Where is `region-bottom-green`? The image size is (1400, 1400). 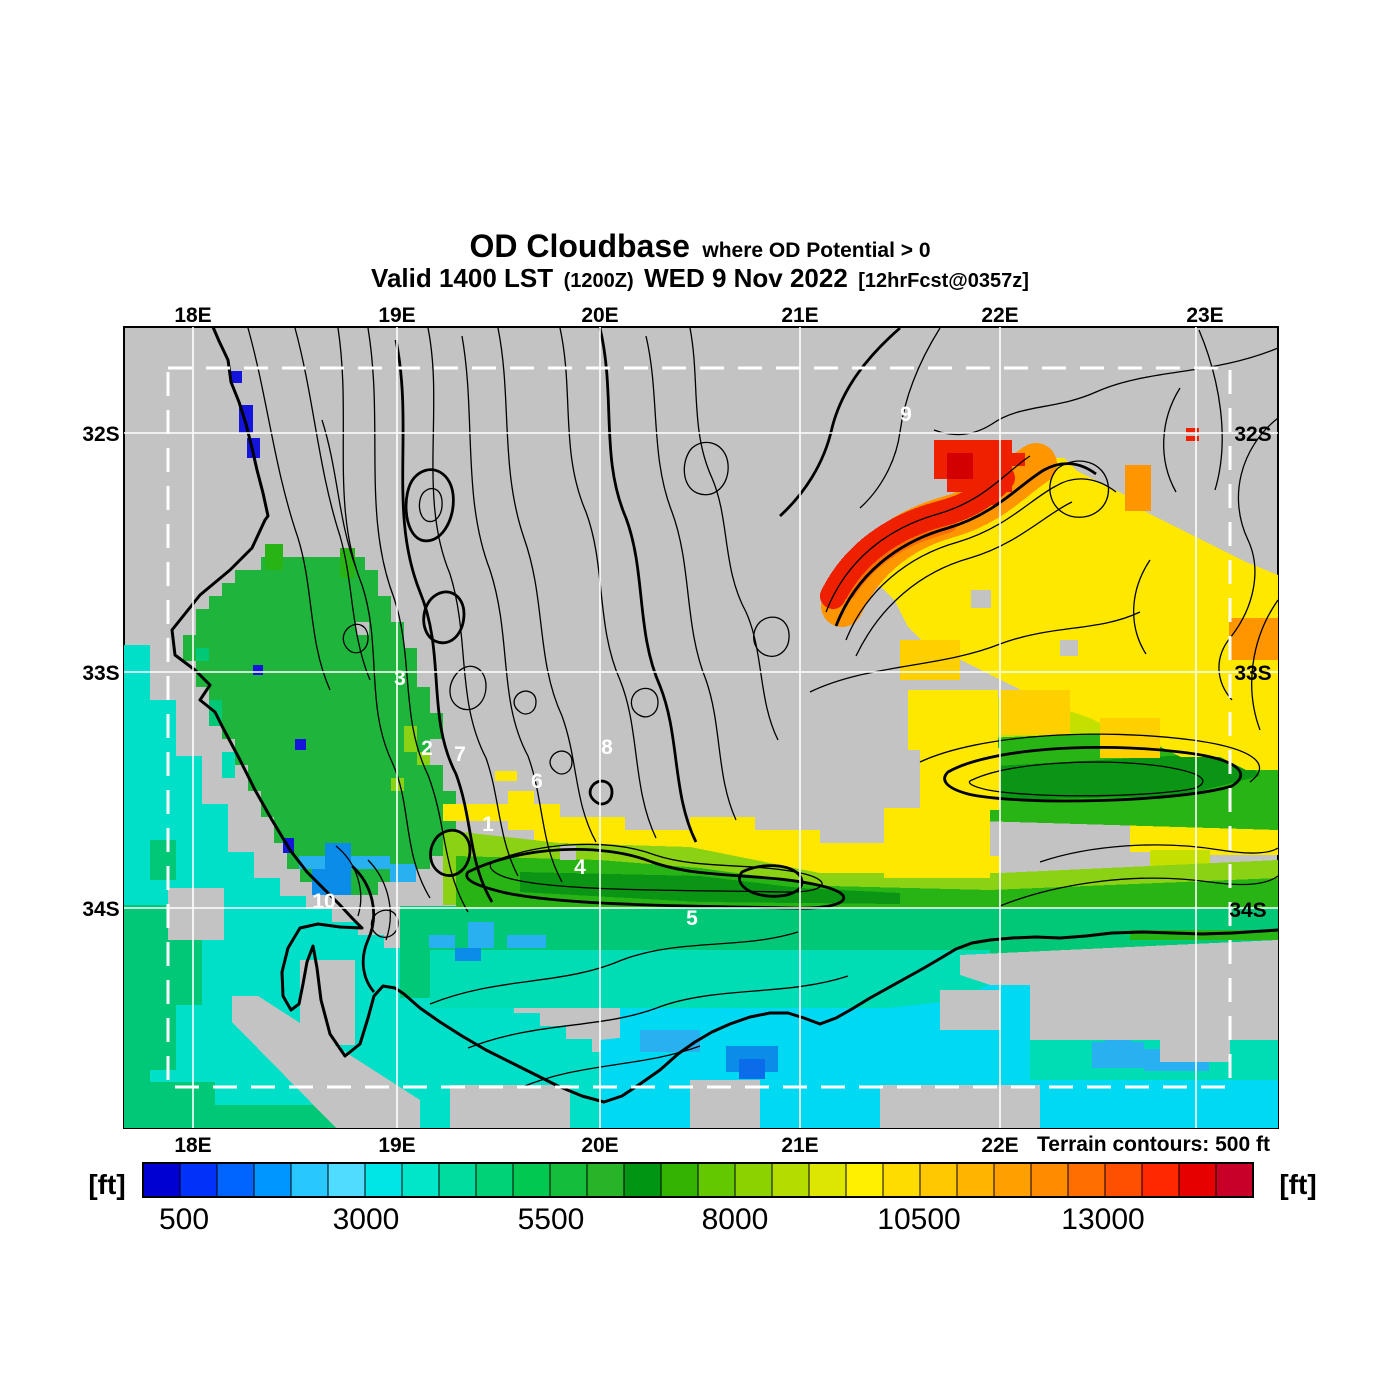 region-bottom-green is located at coordinates (241, 1105).